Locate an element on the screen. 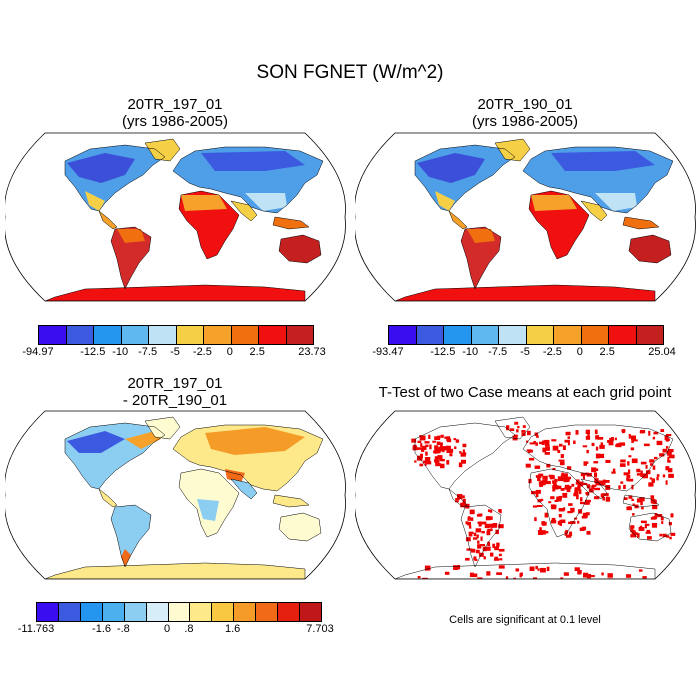 The width and height of the screenshot is (700, 700). colorbar-2-swatch is located at coordinates (623, 335).